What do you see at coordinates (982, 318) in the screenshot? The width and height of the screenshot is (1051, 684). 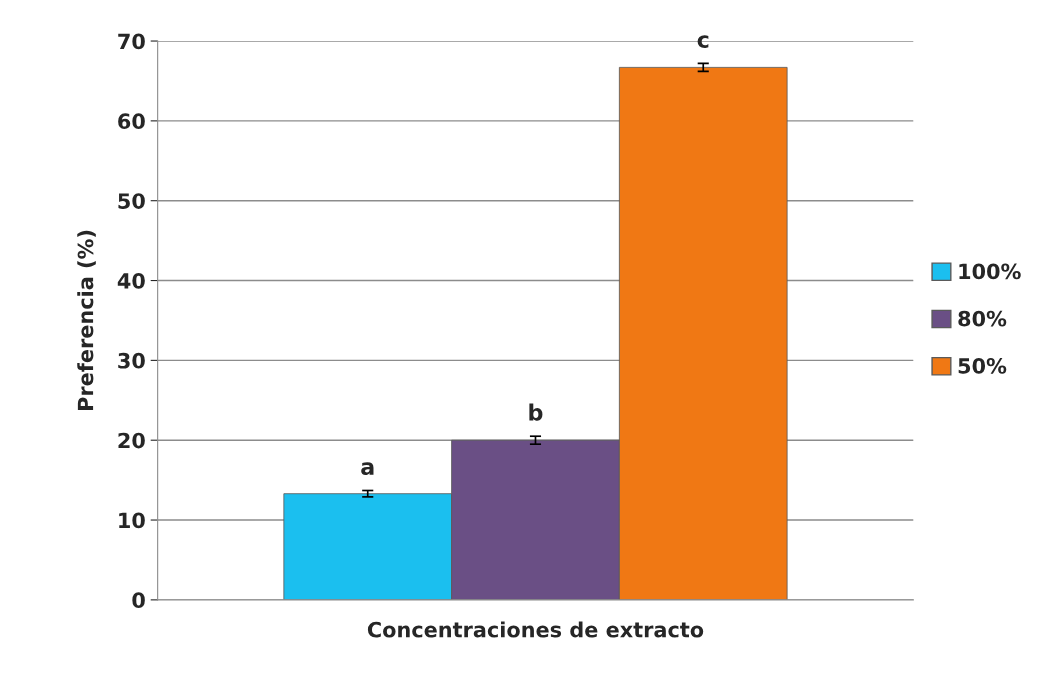 I see `legend-label: 80%` at bounding box center [982, 318].